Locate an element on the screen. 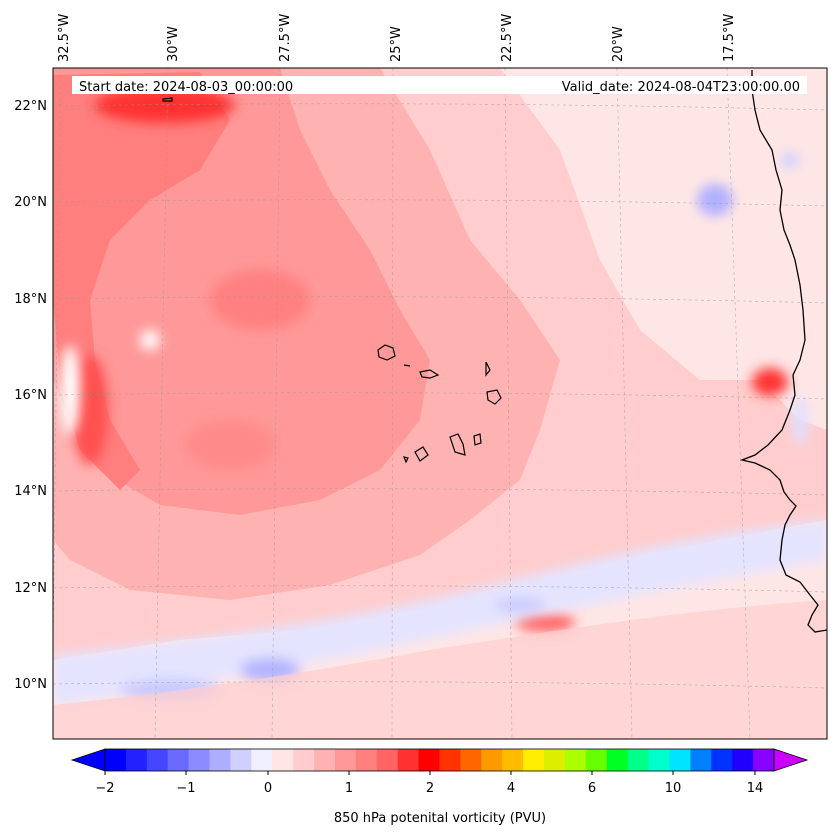  colorbar-tick-label: −2 is located at coordinates (104, 788).